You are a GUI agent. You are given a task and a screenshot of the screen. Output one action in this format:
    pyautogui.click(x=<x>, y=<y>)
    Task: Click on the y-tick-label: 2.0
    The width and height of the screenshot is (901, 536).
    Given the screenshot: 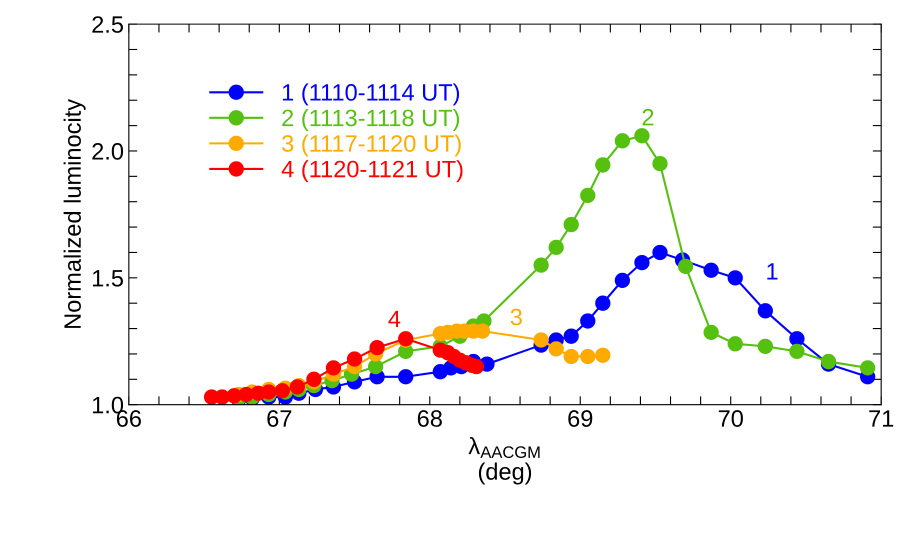 What is the action you would take?
    pyautogui.click(x=108, y=151)
    